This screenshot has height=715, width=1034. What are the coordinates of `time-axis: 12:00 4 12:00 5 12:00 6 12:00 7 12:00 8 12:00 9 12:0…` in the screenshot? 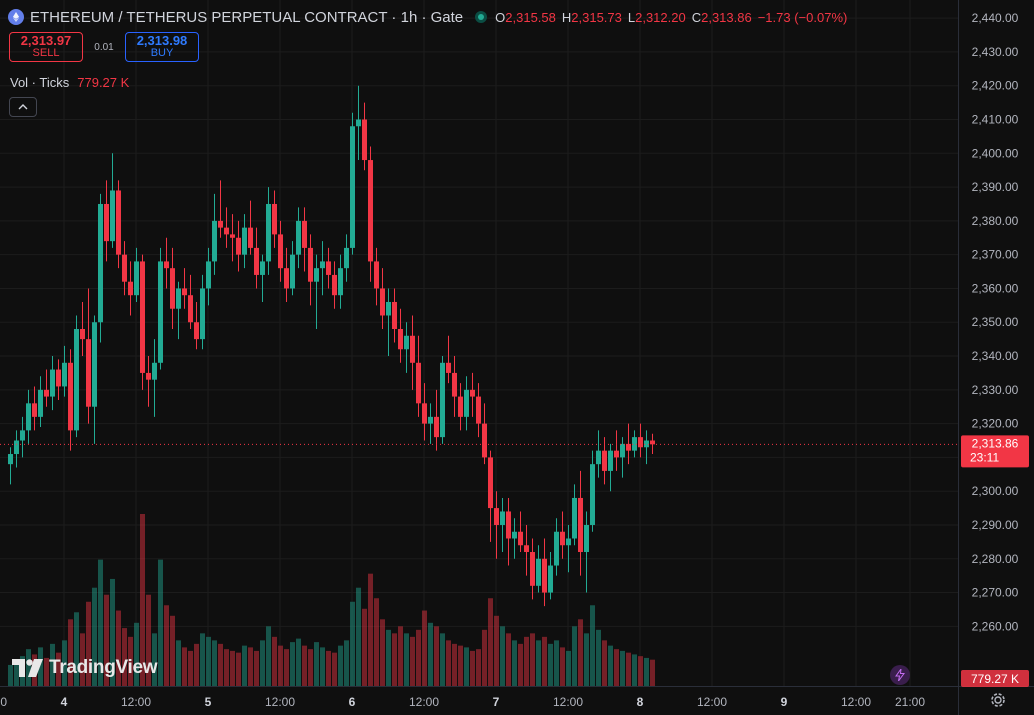 It's located at (462, 702).